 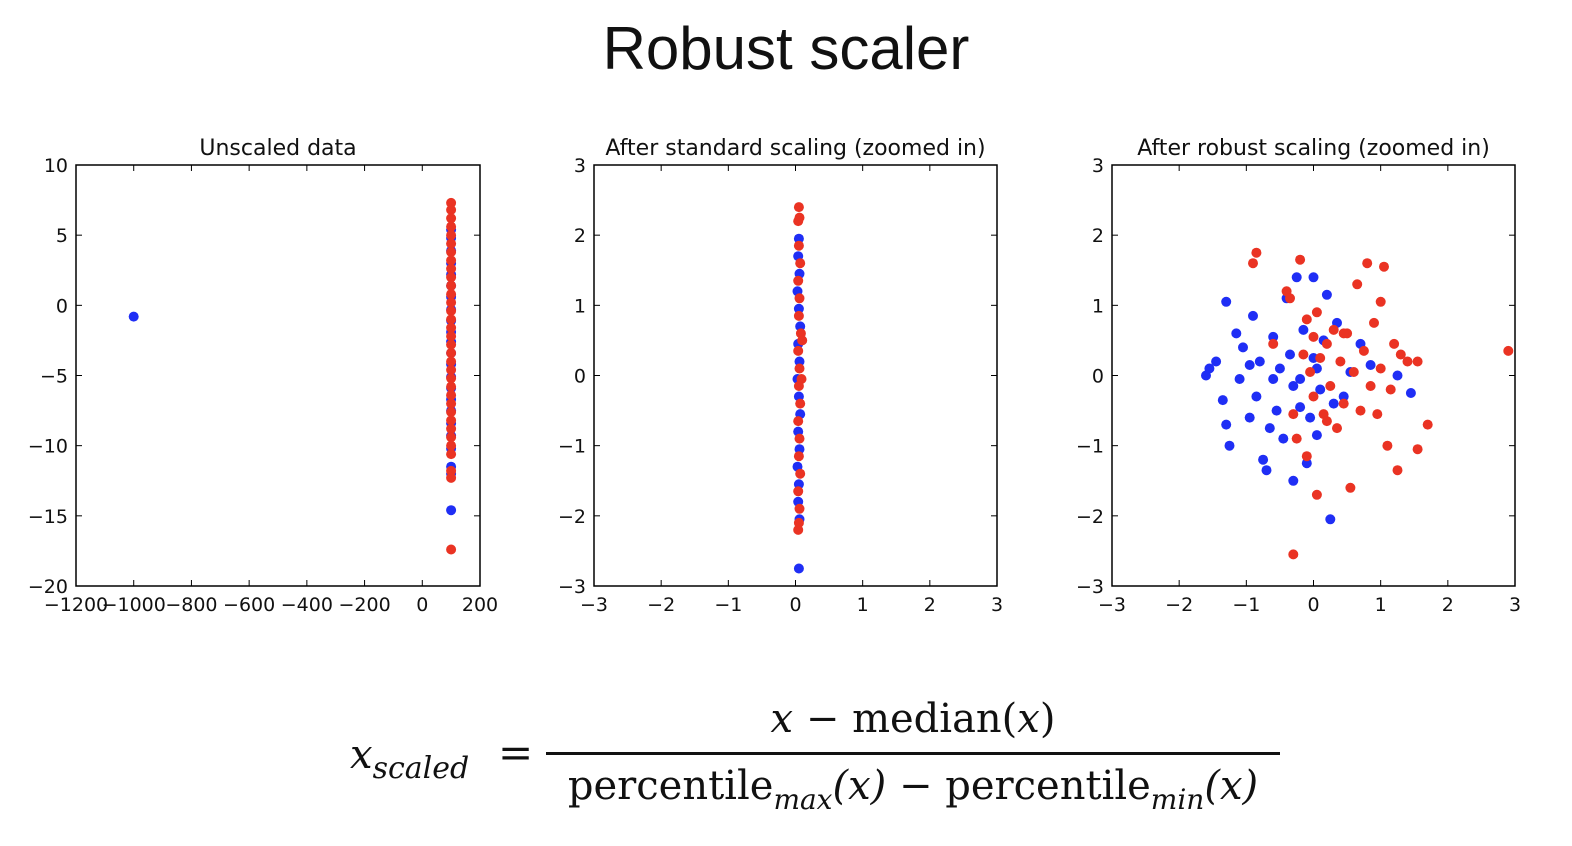 I want to click on y-tick-label: −2, so click(x=572, y=517).